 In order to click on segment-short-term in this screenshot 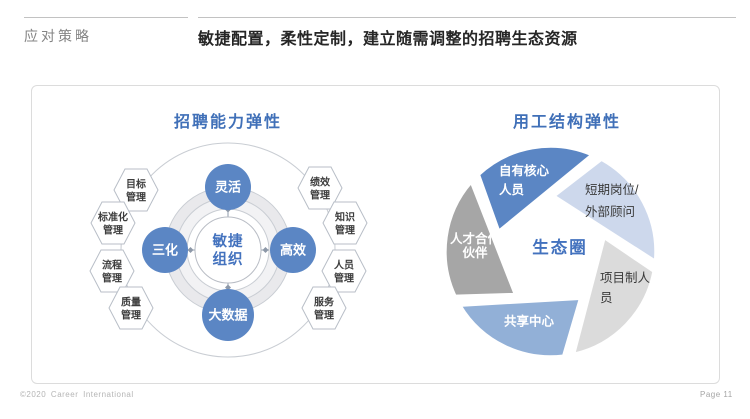, I will do `click(605, 210)`.